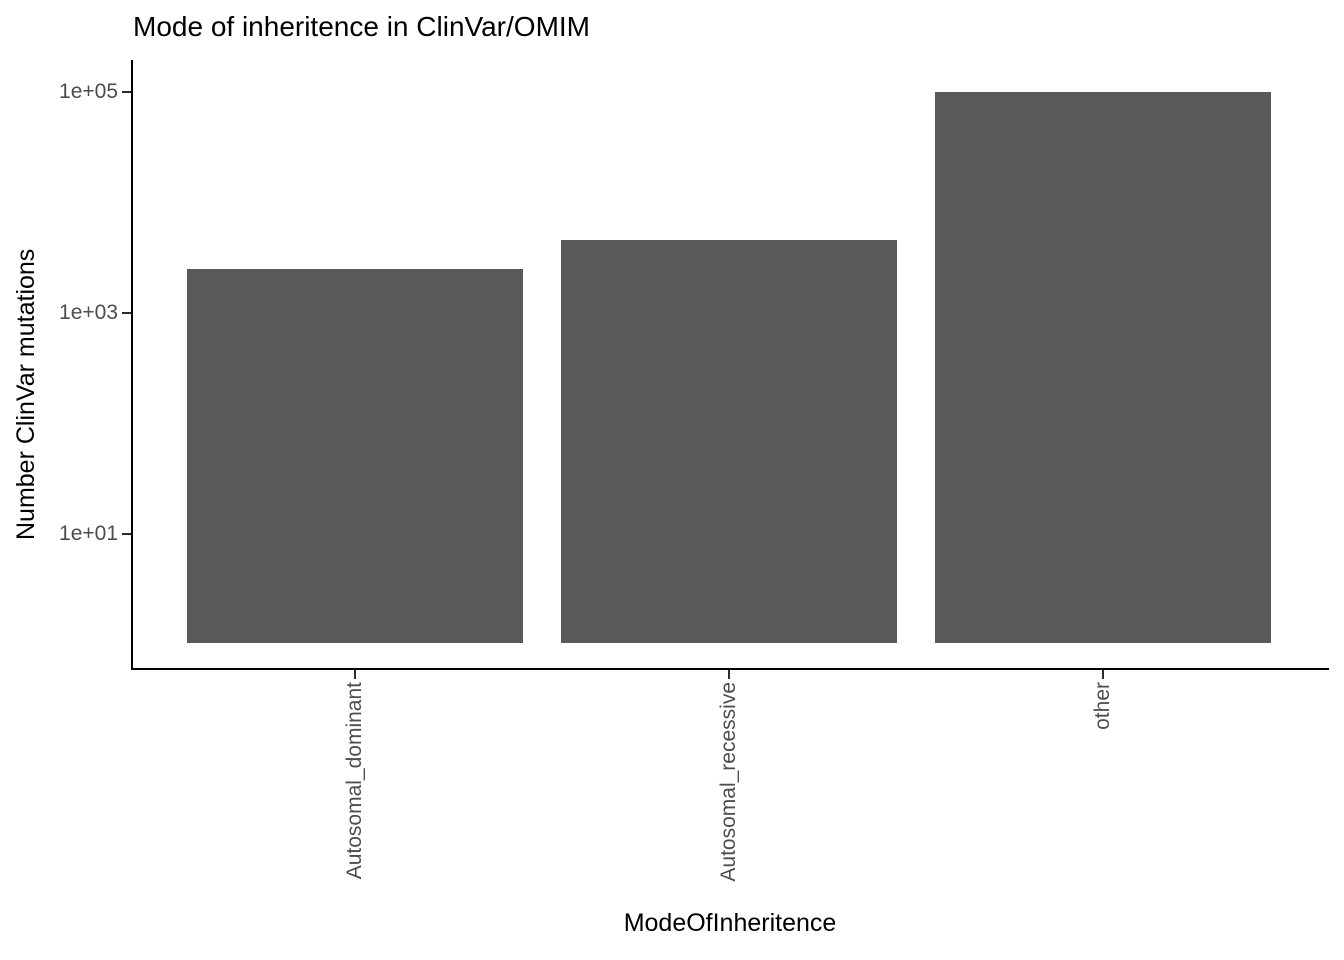 The image size is (1344, 960). Describe the element at coordinates (729, 441) in the screenshot. I see `bar-autosomal_recessive` at that location.